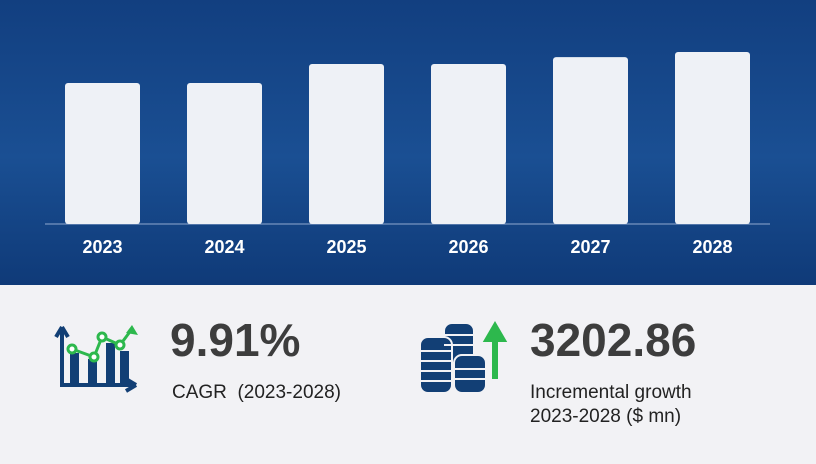 The image size is (816, 464). What do you see at coordinates (256, 392) in the screenshot?
I see `cagr-label: CAGR (2023-2028)` at bounding box center [256, 392].